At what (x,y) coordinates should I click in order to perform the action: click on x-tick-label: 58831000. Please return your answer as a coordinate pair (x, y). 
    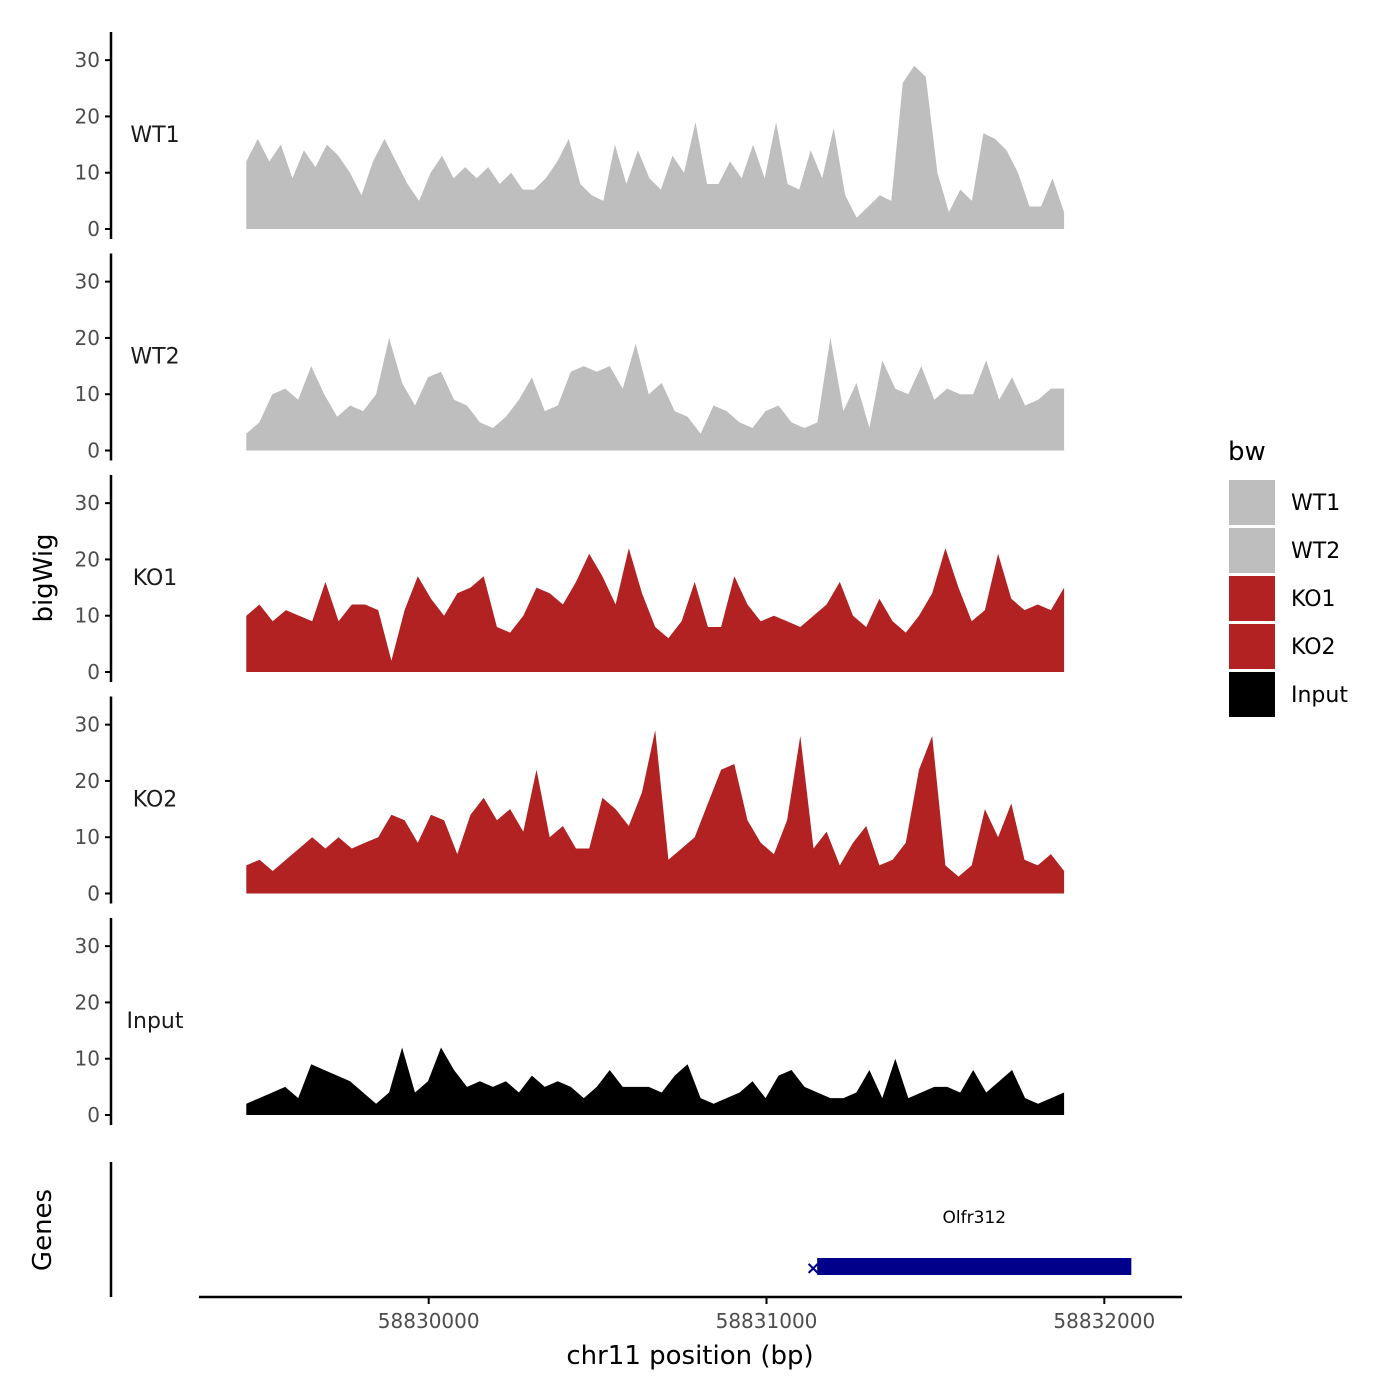
    Looking at the image, I should click on (767, 1321).